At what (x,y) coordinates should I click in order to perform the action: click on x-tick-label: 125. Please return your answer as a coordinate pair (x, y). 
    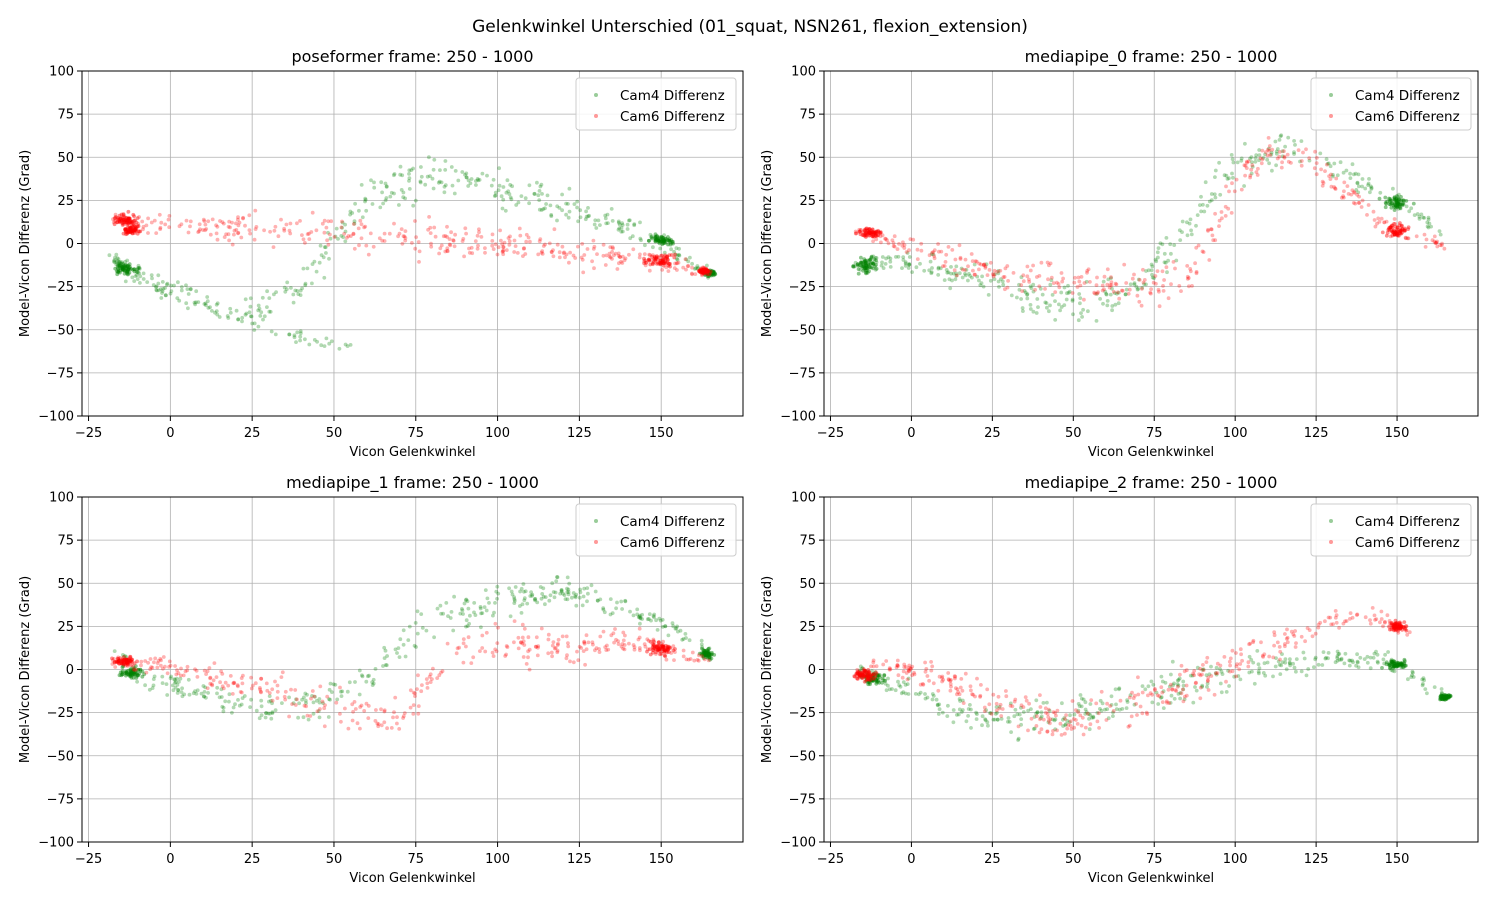
    Looking at the image, I should click on (1316, 859).